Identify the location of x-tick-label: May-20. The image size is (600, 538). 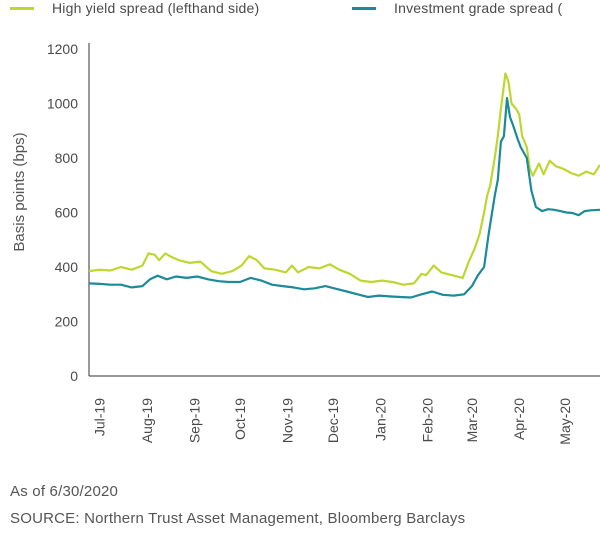
(565, 421).